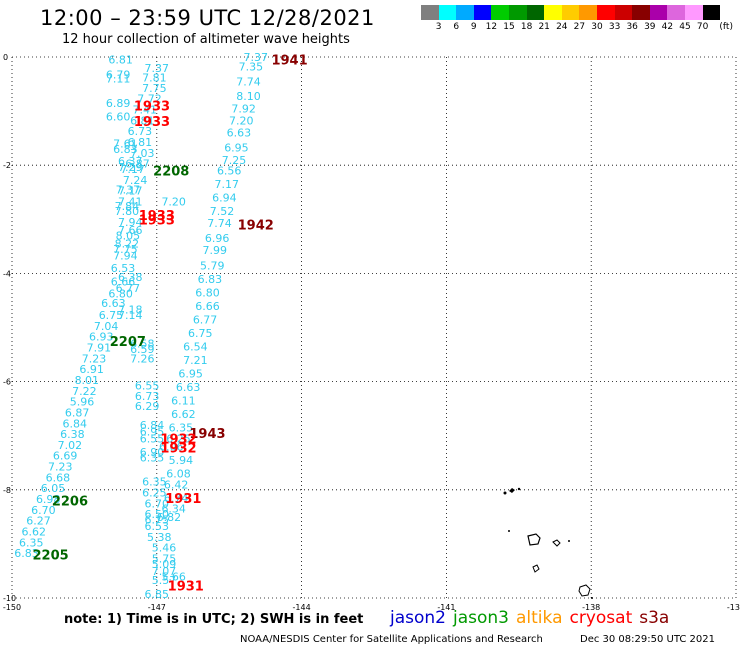  Describe the element at coordinates (256, 226) in the screenshot. I see `pass-time-label: 1942` at that location.